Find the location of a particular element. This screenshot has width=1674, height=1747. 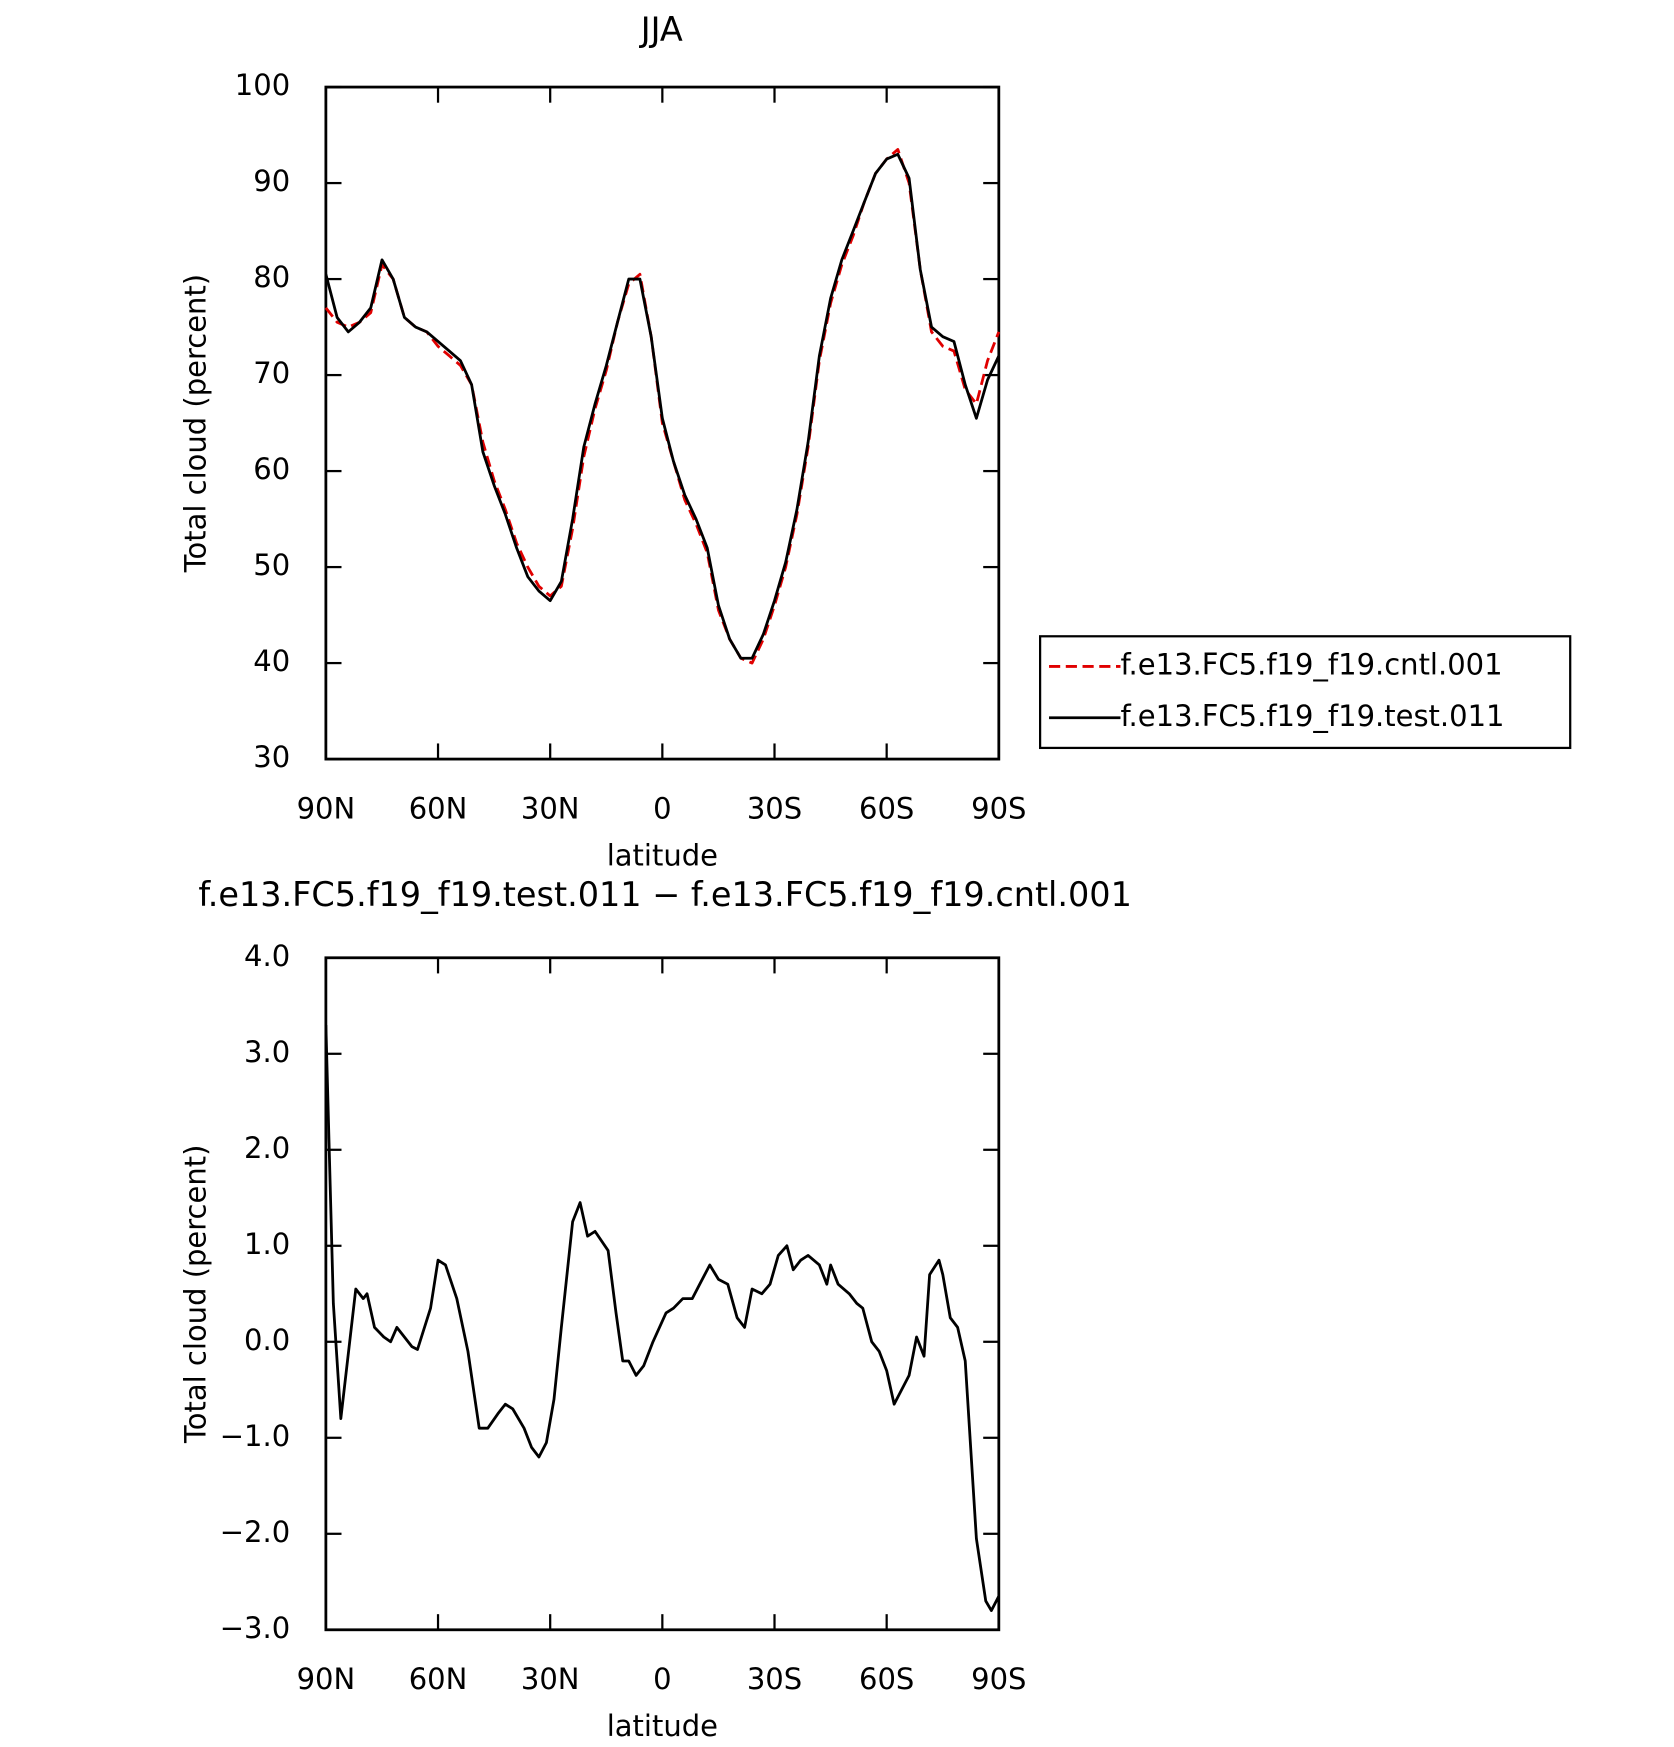

y-tick-label: 2.0 is located at coordinates (267, 1148).